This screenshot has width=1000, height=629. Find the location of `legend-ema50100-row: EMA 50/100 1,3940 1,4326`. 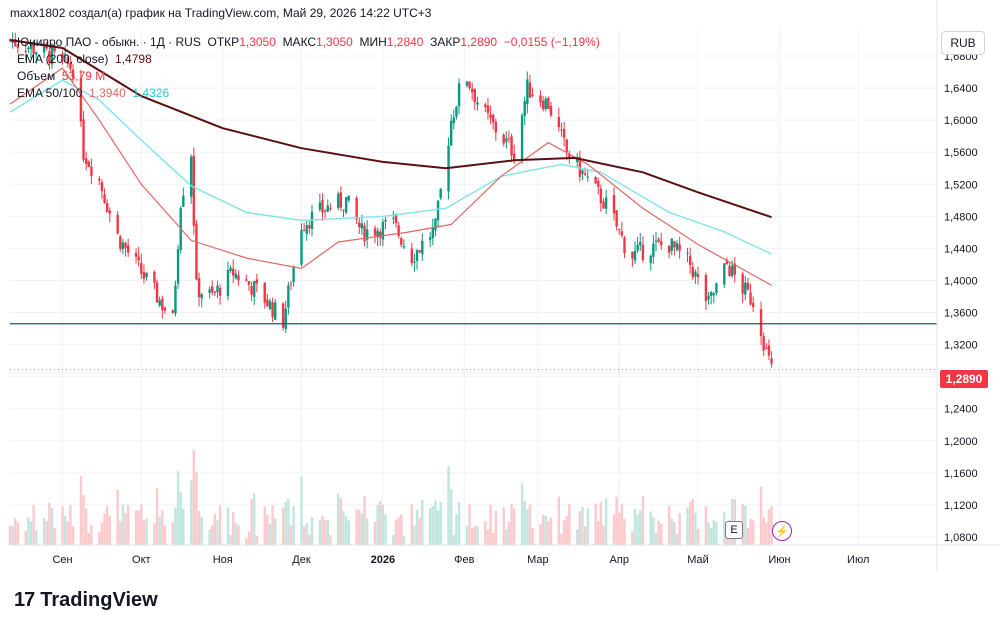

legend-ema50100-row: EMA 50/100 1,3940 1,4326 is located at coordinates (308, 93).